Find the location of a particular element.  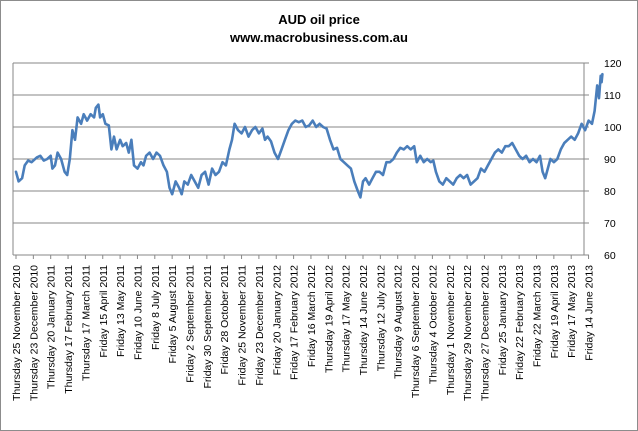

x-tick-label: Friday 22 March 2013 is located at coordinates (538, 316).